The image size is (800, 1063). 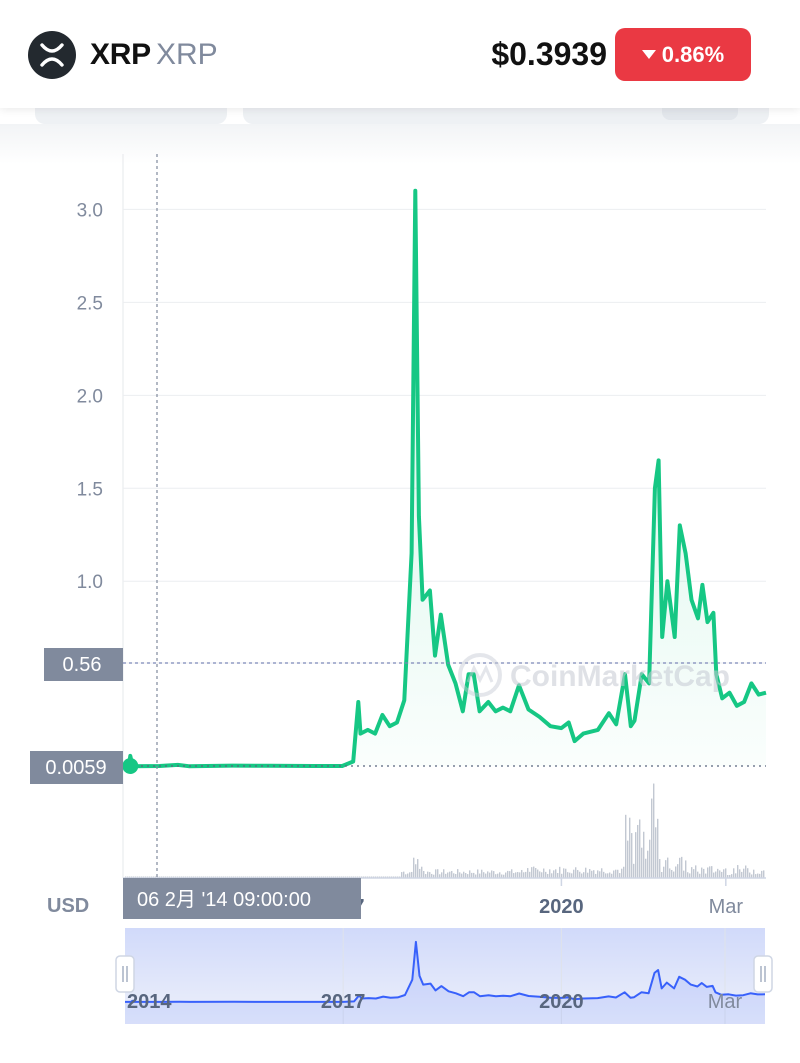 What do you see at coordinates (187, 54) in the screenshot?
I see `coin-symbol: XRP` at bounding box center [187, 54].